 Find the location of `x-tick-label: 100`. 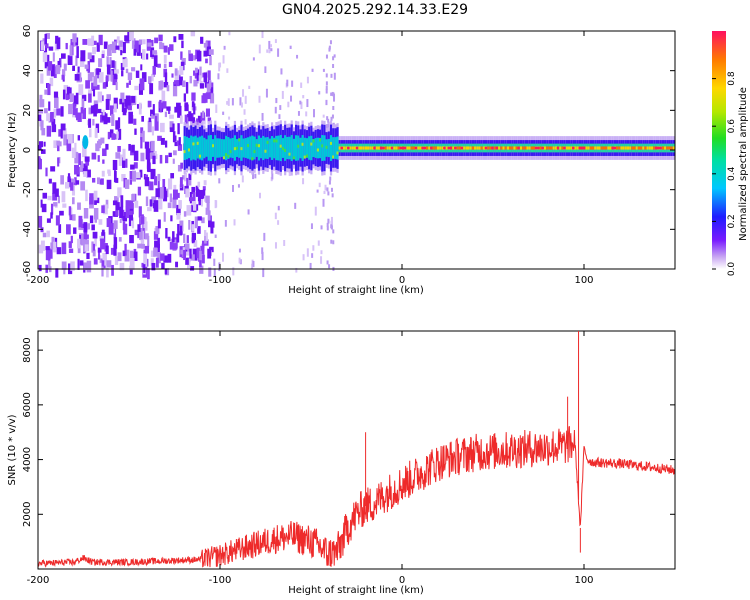

x-tick-label: 100 is located at coordinates (583, 280).